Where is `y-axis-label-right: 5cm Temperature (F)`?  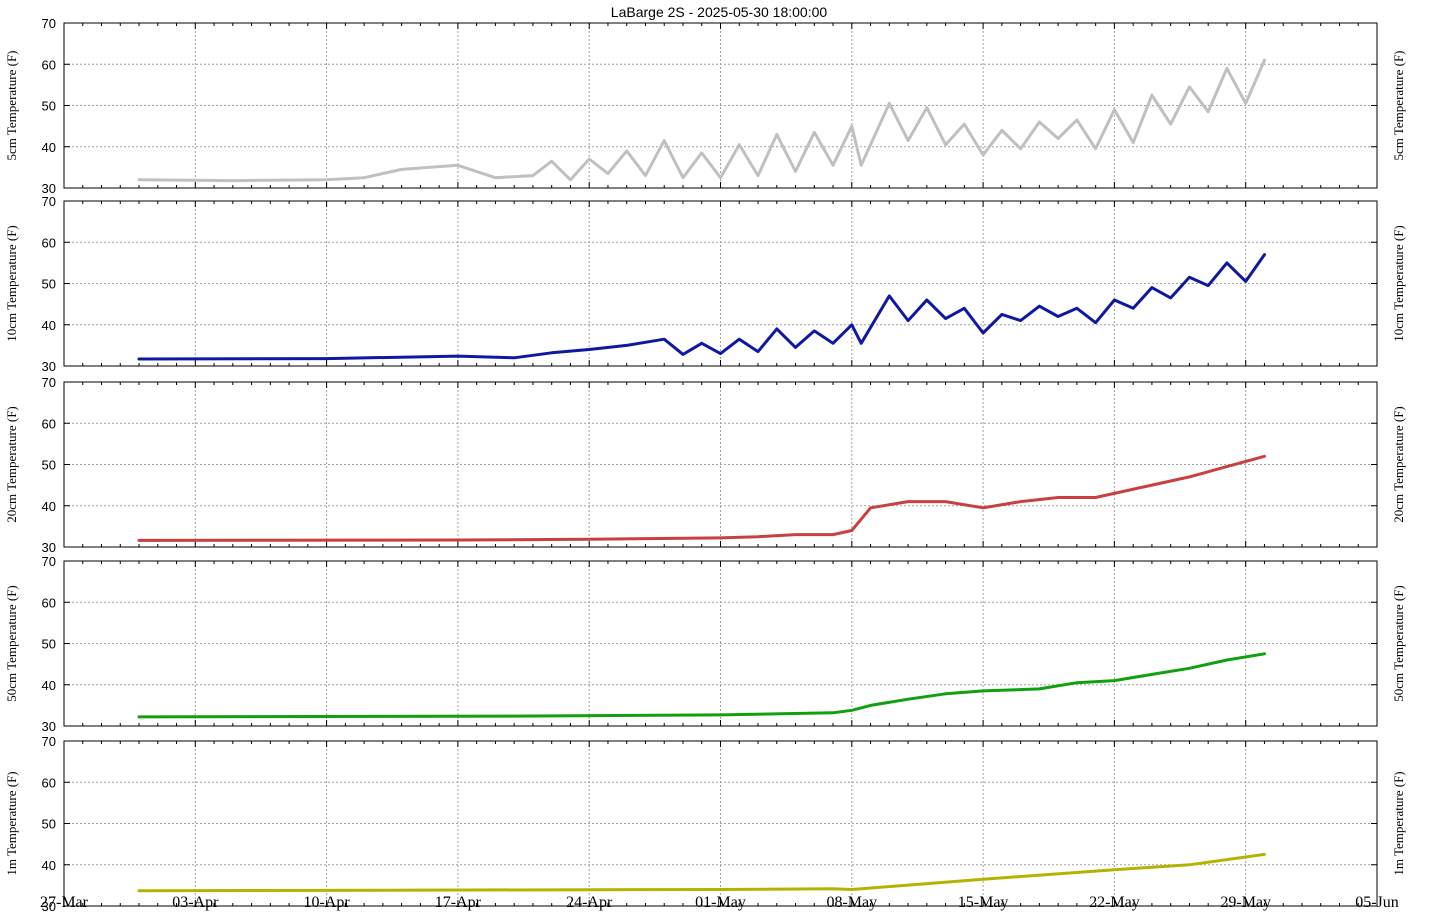 y-axis-label-right: 5cm Temperature (F) is located at coordinates (1398, 105).